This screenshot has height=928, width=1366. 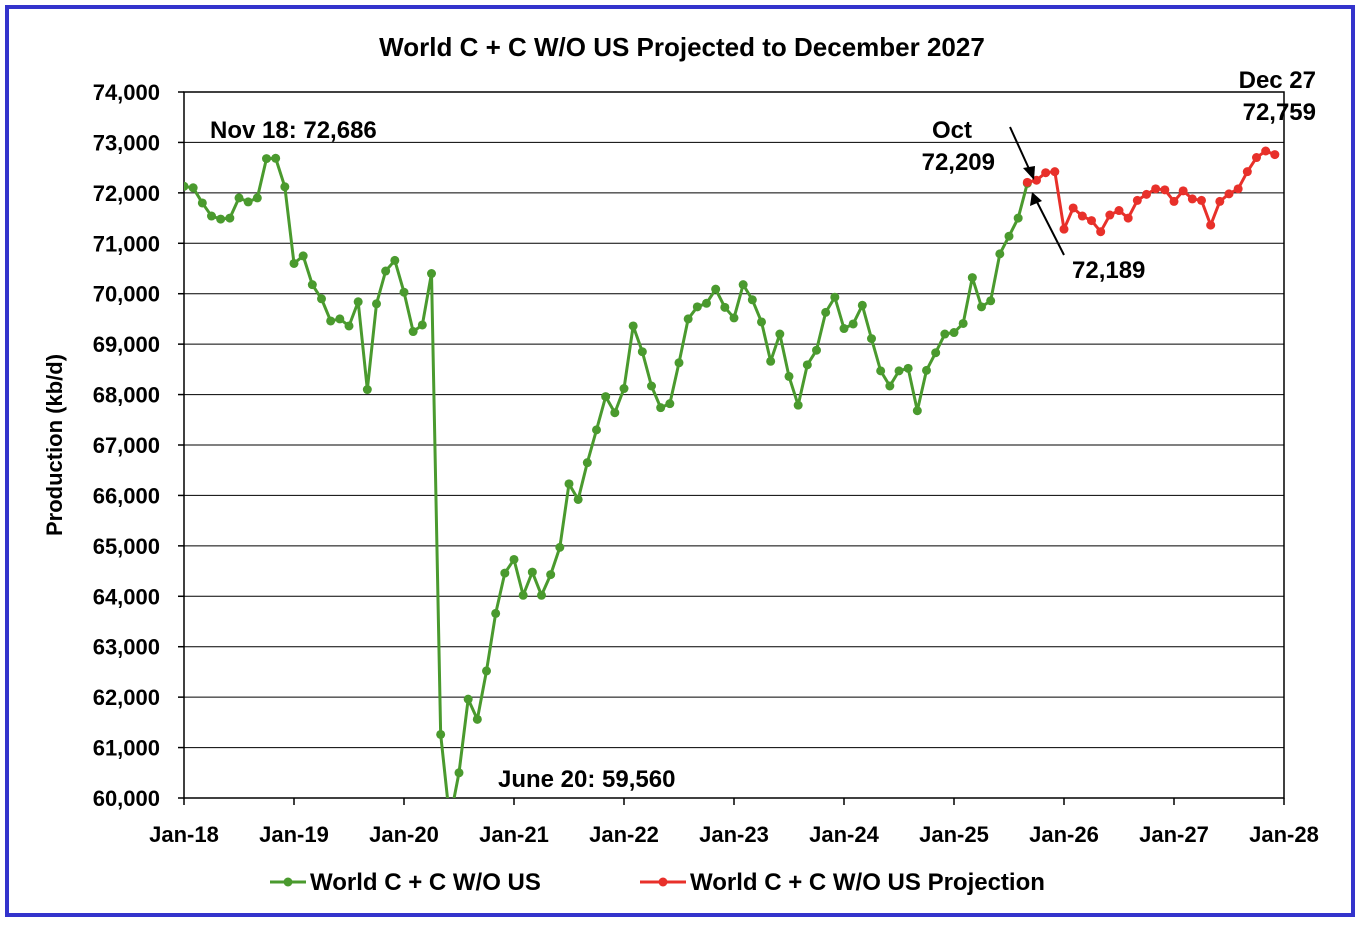 I want to click on x-tick-label: Jan-19, so click(x=294, y=834).